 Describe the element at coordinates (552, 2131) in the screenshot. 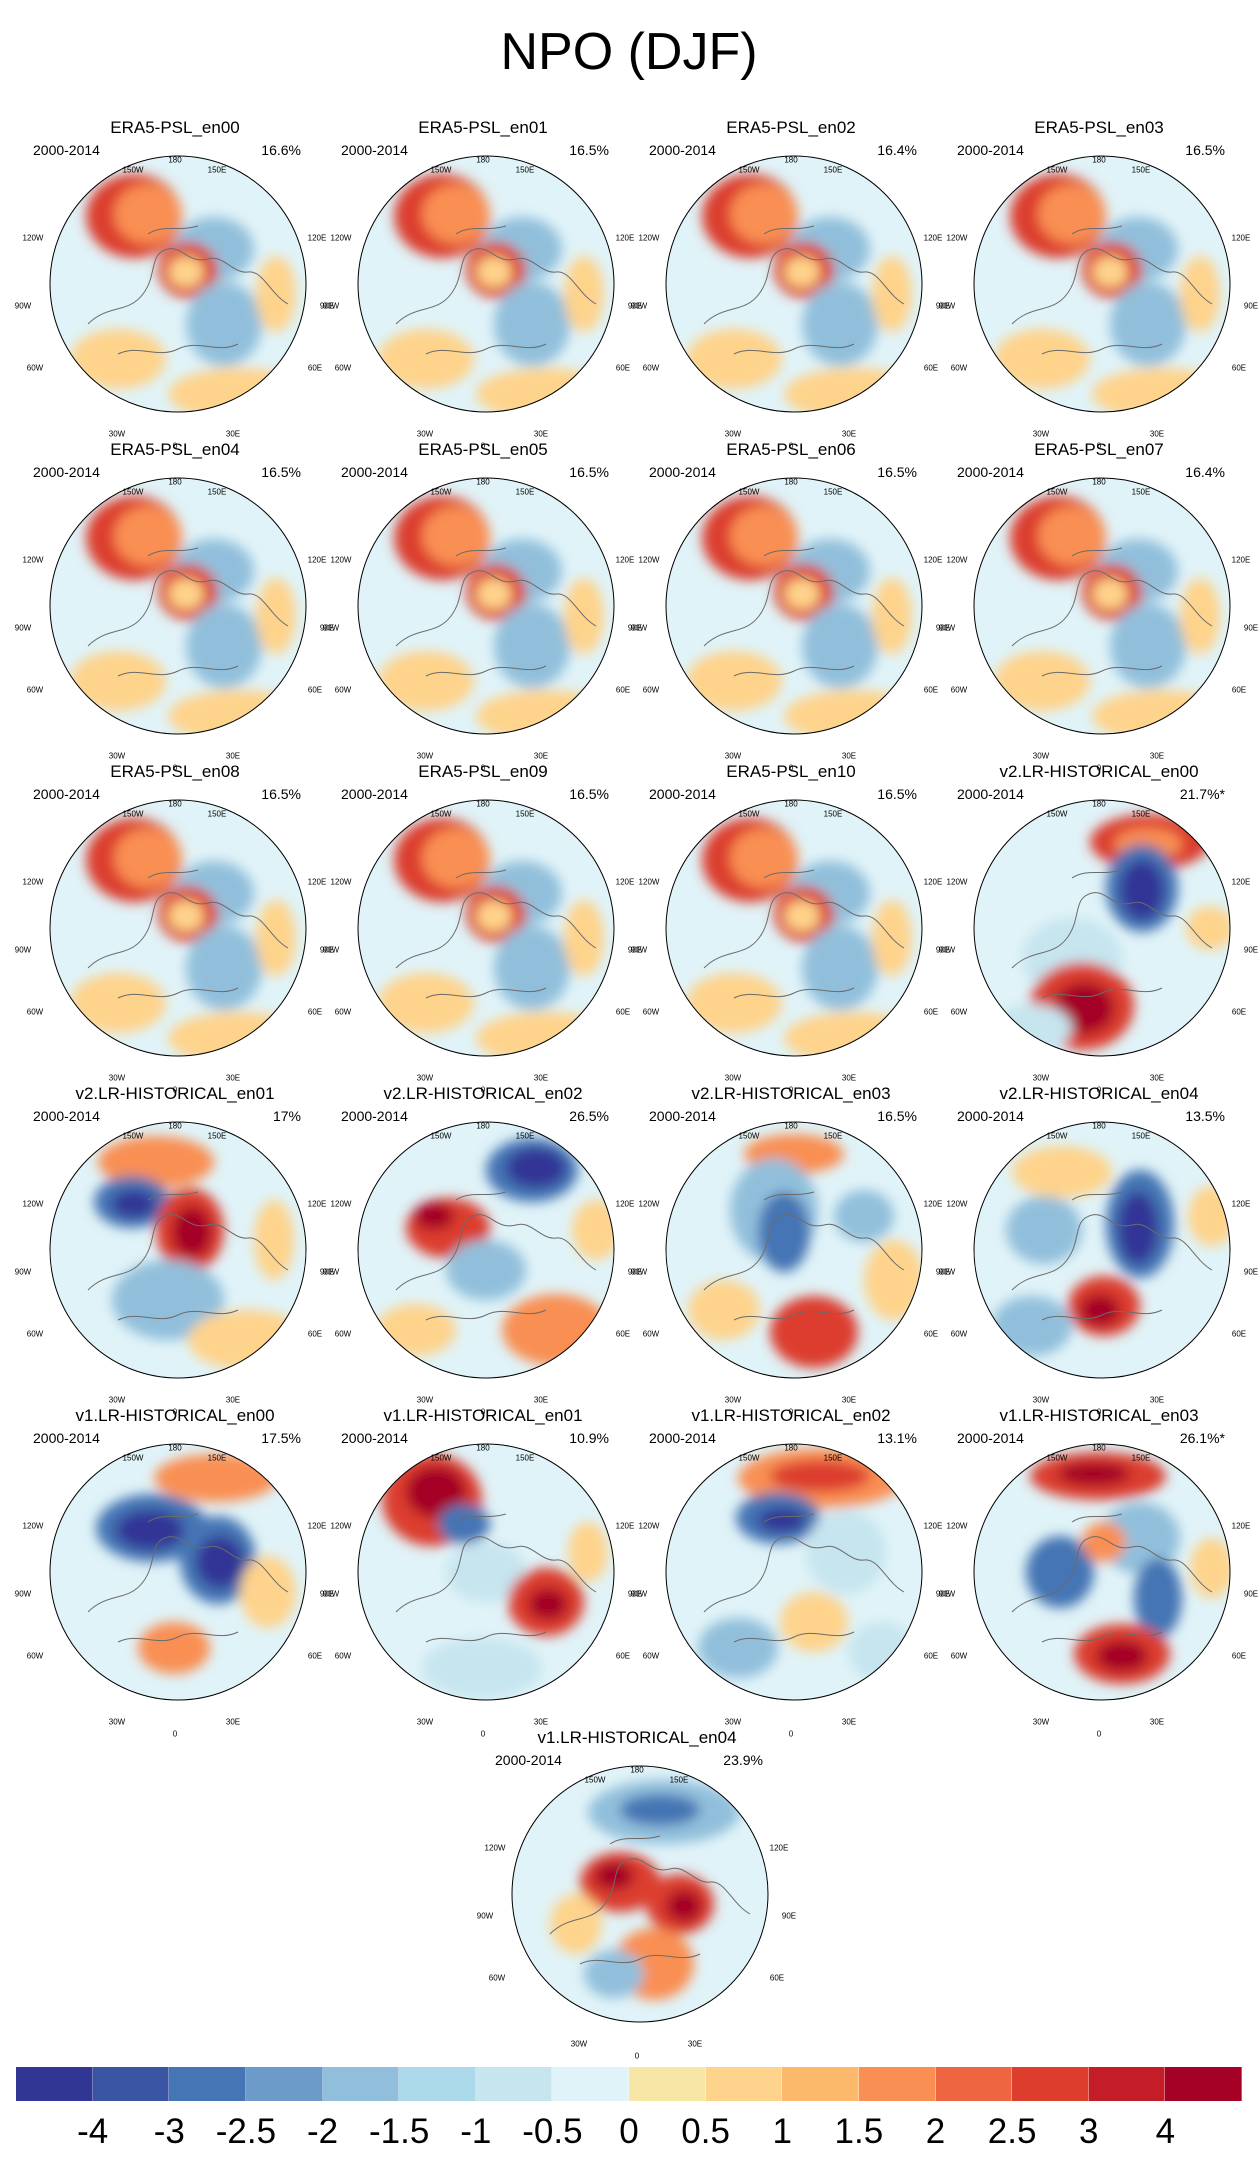

I see `colorbar-tick-label: -0.5` at that location.